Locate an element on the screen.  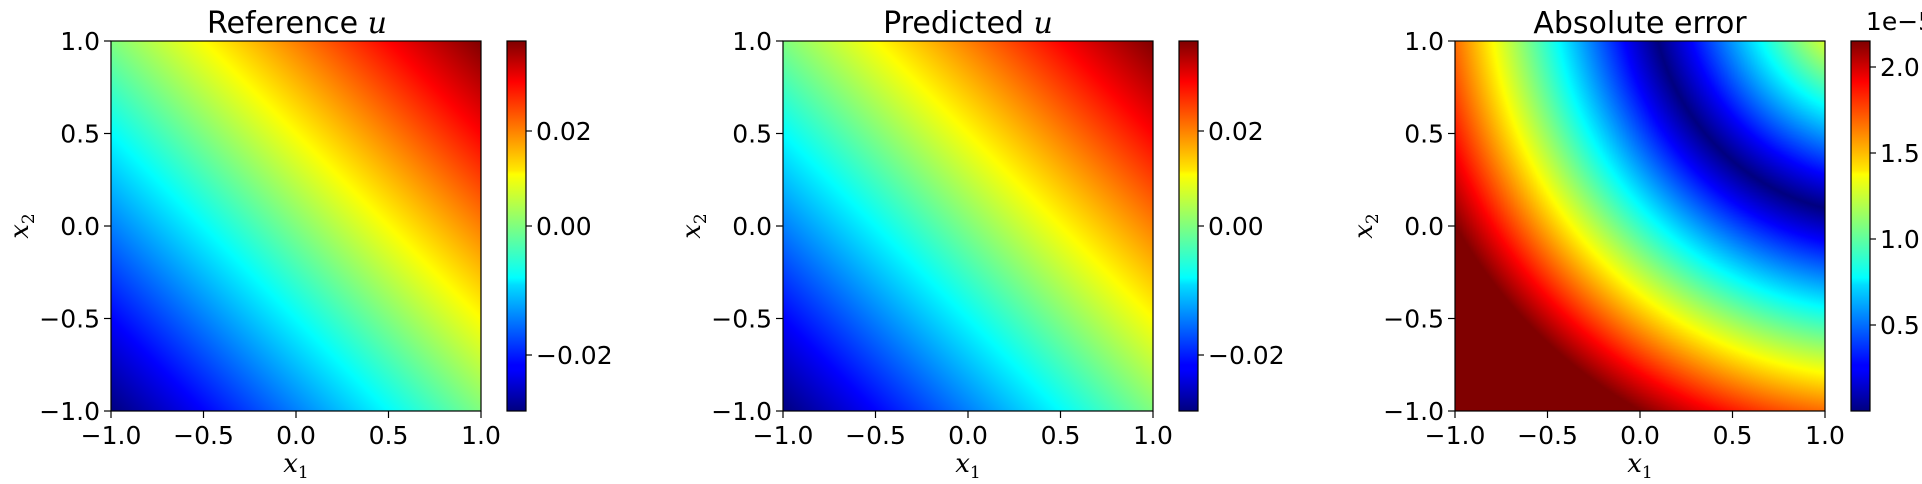
panel-title: Absolute error is located at coordinates (1640, 23).